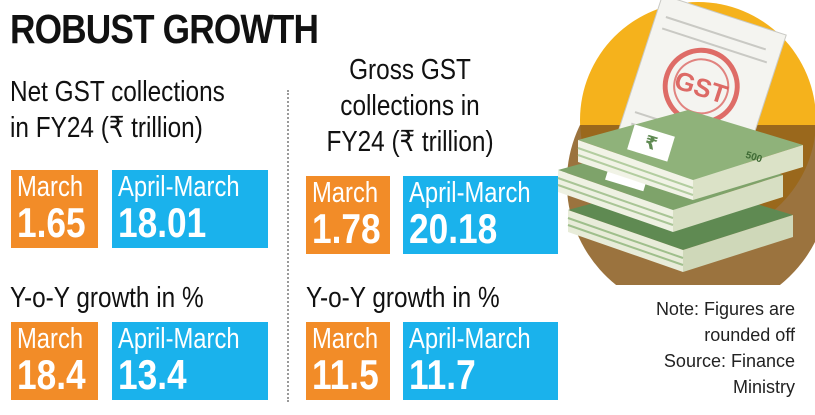 The image size is (815, 415). What do you see at coordinates (754, 158) in the screenshot?
I see `note-denomination: 500` at bounding box center [754, 158].